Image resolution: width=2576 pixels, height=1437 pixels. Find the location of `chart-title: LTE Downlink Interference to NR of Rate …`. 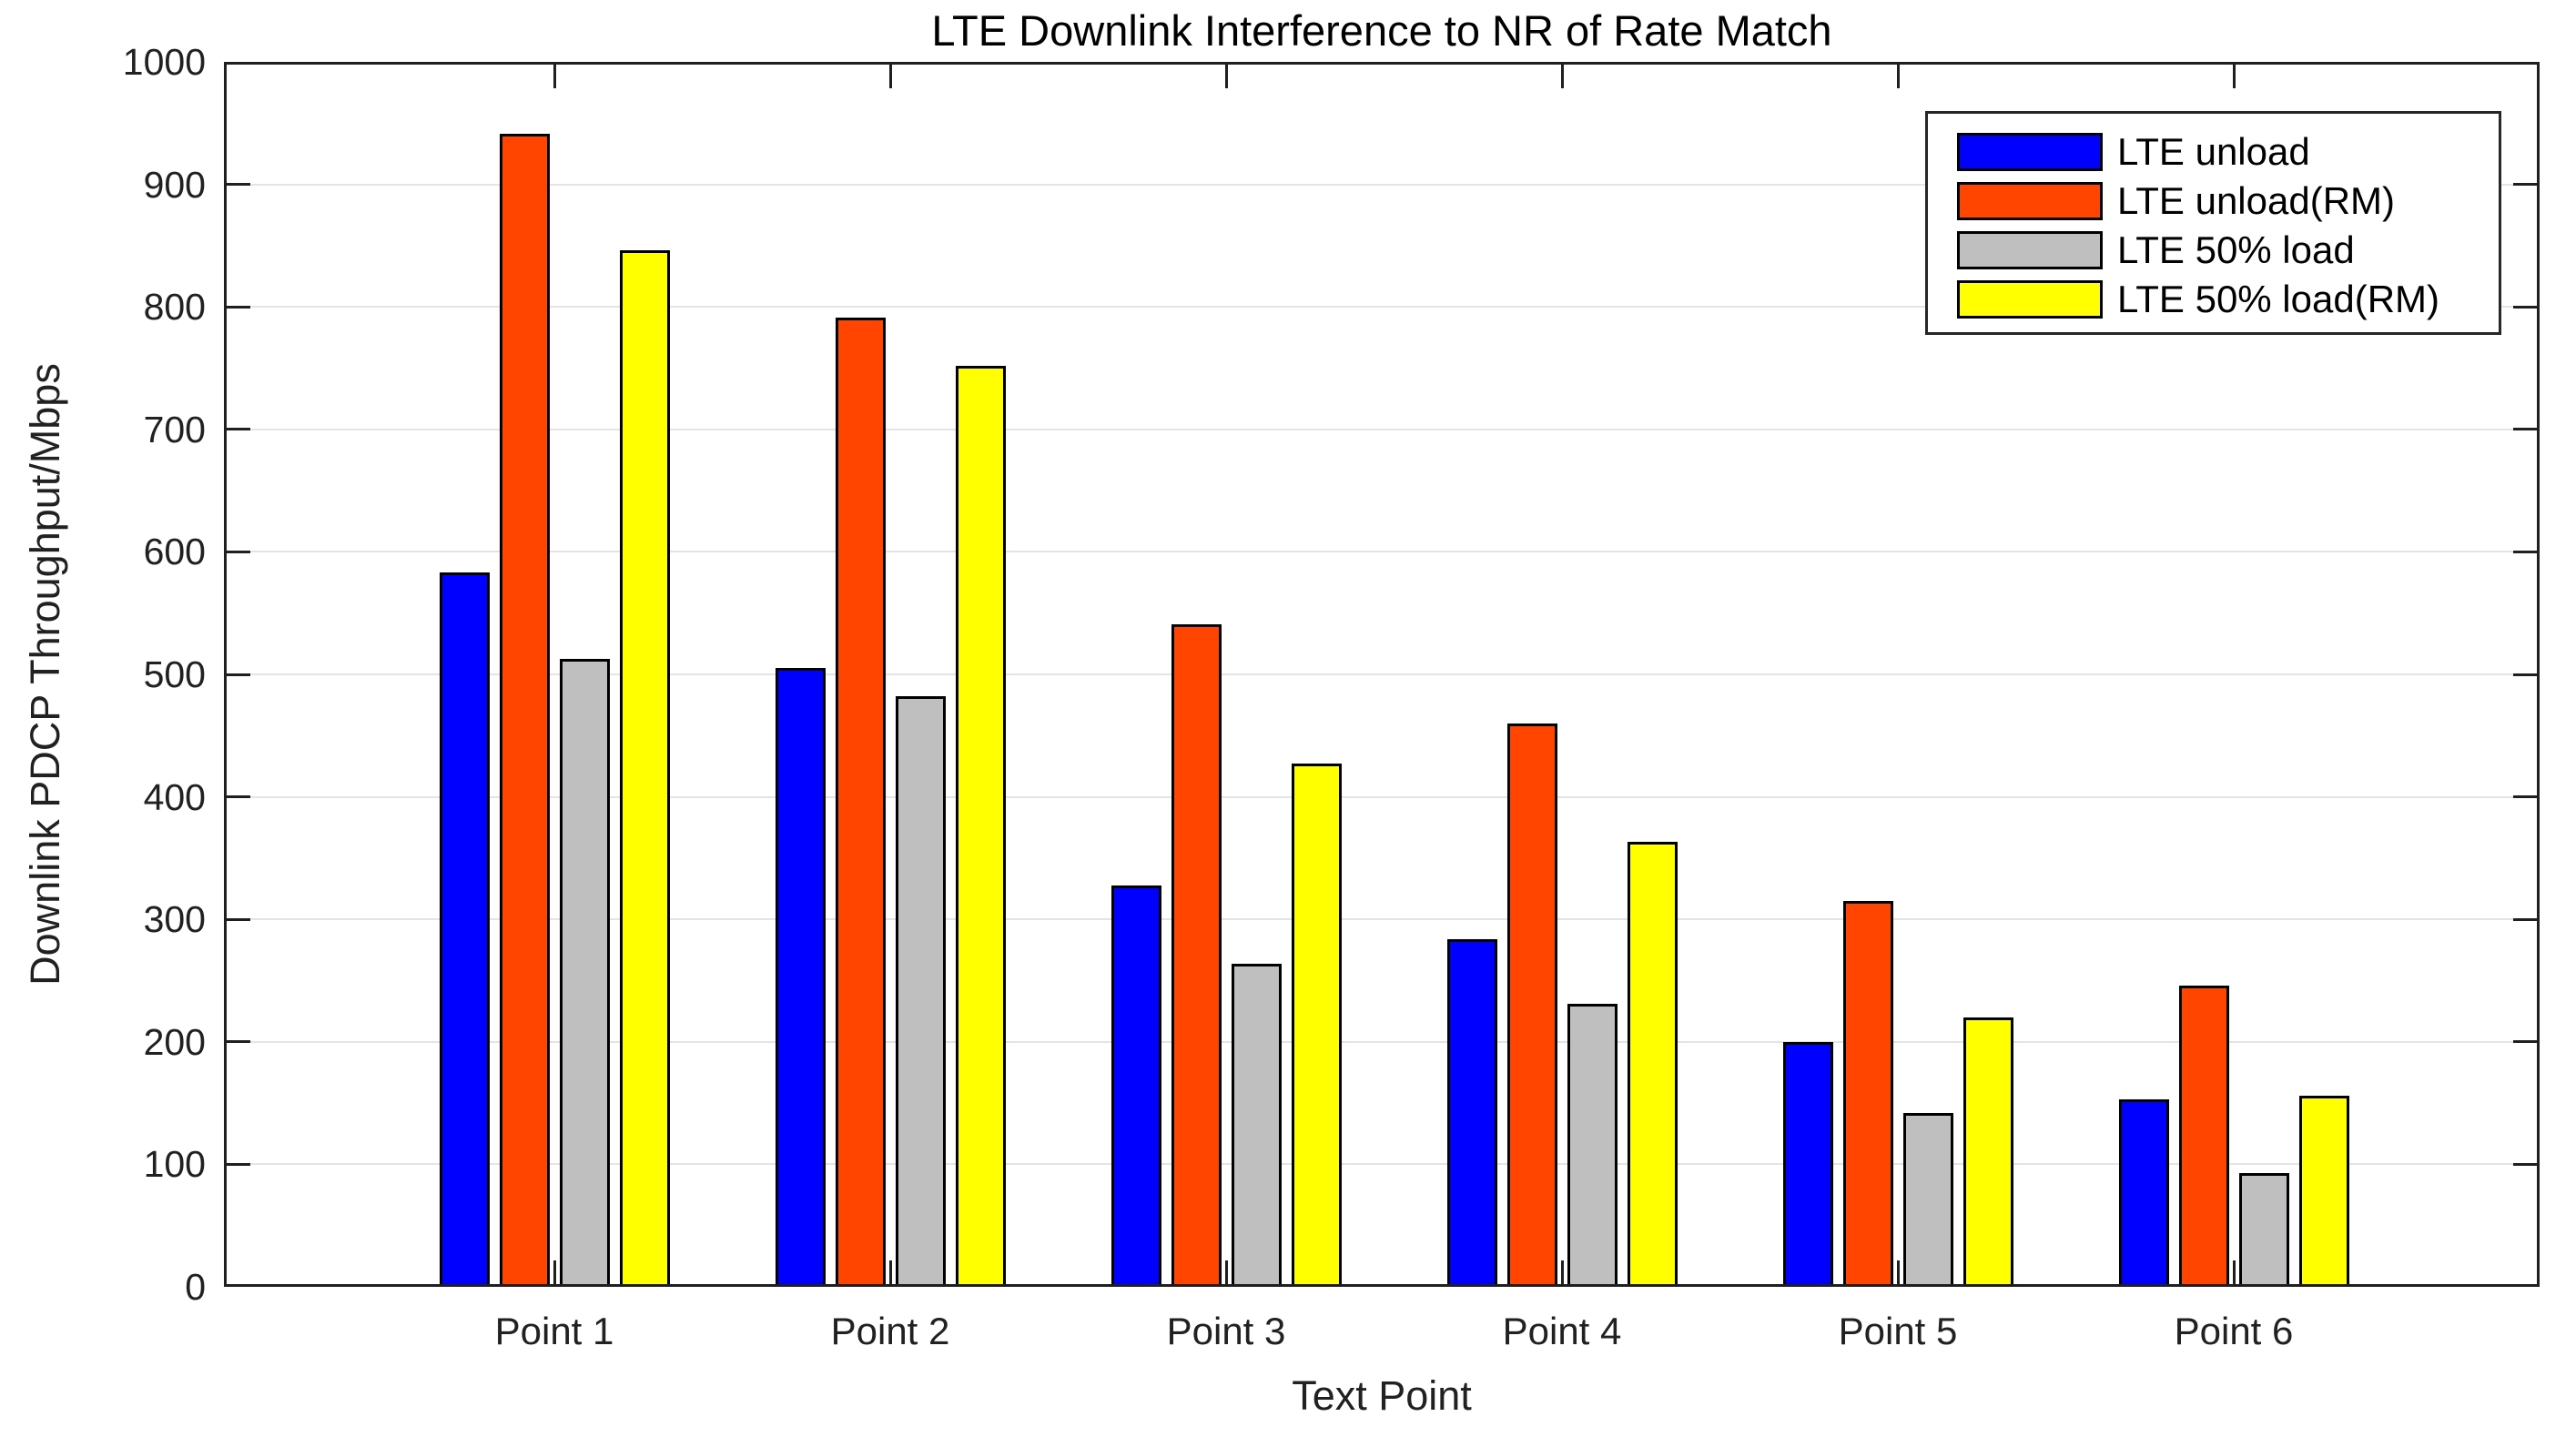

chart-title: LTE Downlink Interference to NR of Rate … is located at coordinates (1381, 30).